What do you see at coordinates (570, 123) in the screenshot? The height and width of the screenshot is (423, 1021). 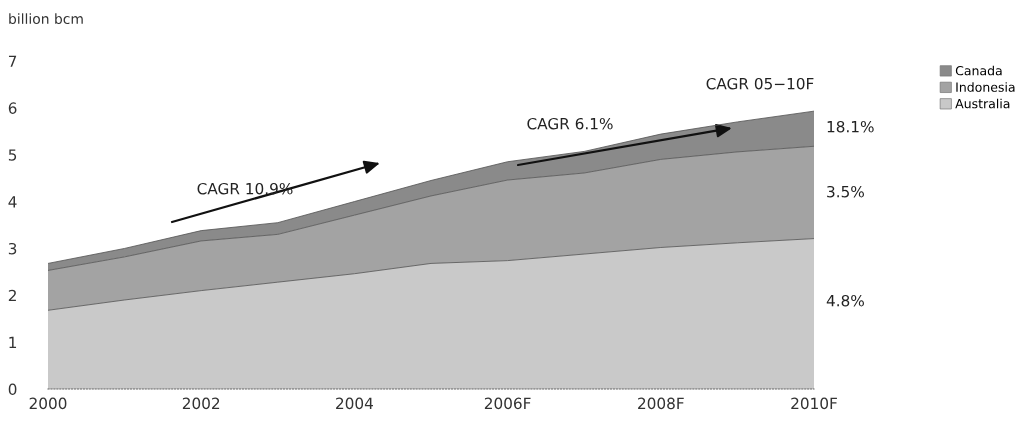 I see `annotation: CAGR 6.1%` at bounding box center [570, 123].